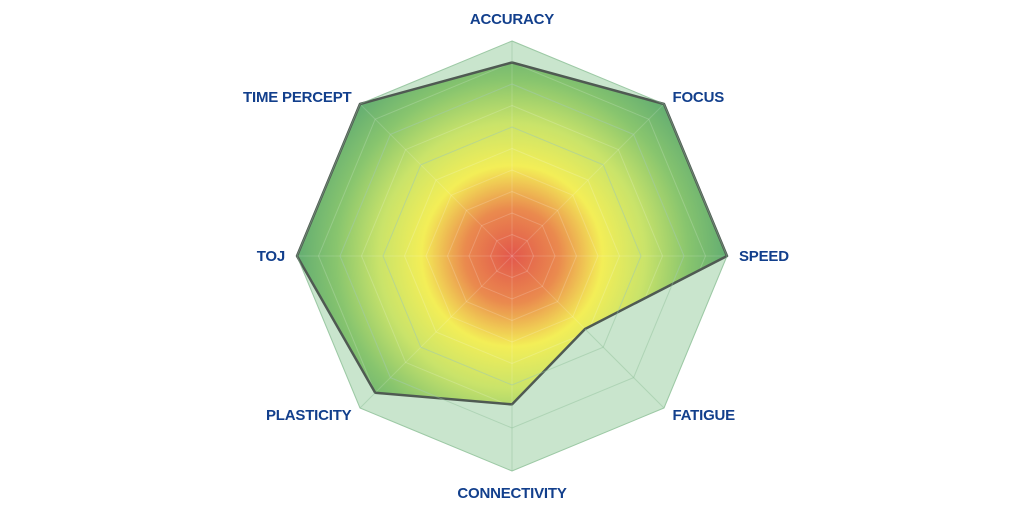 The height and width of the screenshot is (513, 1023). I want to click on axis-label-toj: TOJ, so click(271, 256).